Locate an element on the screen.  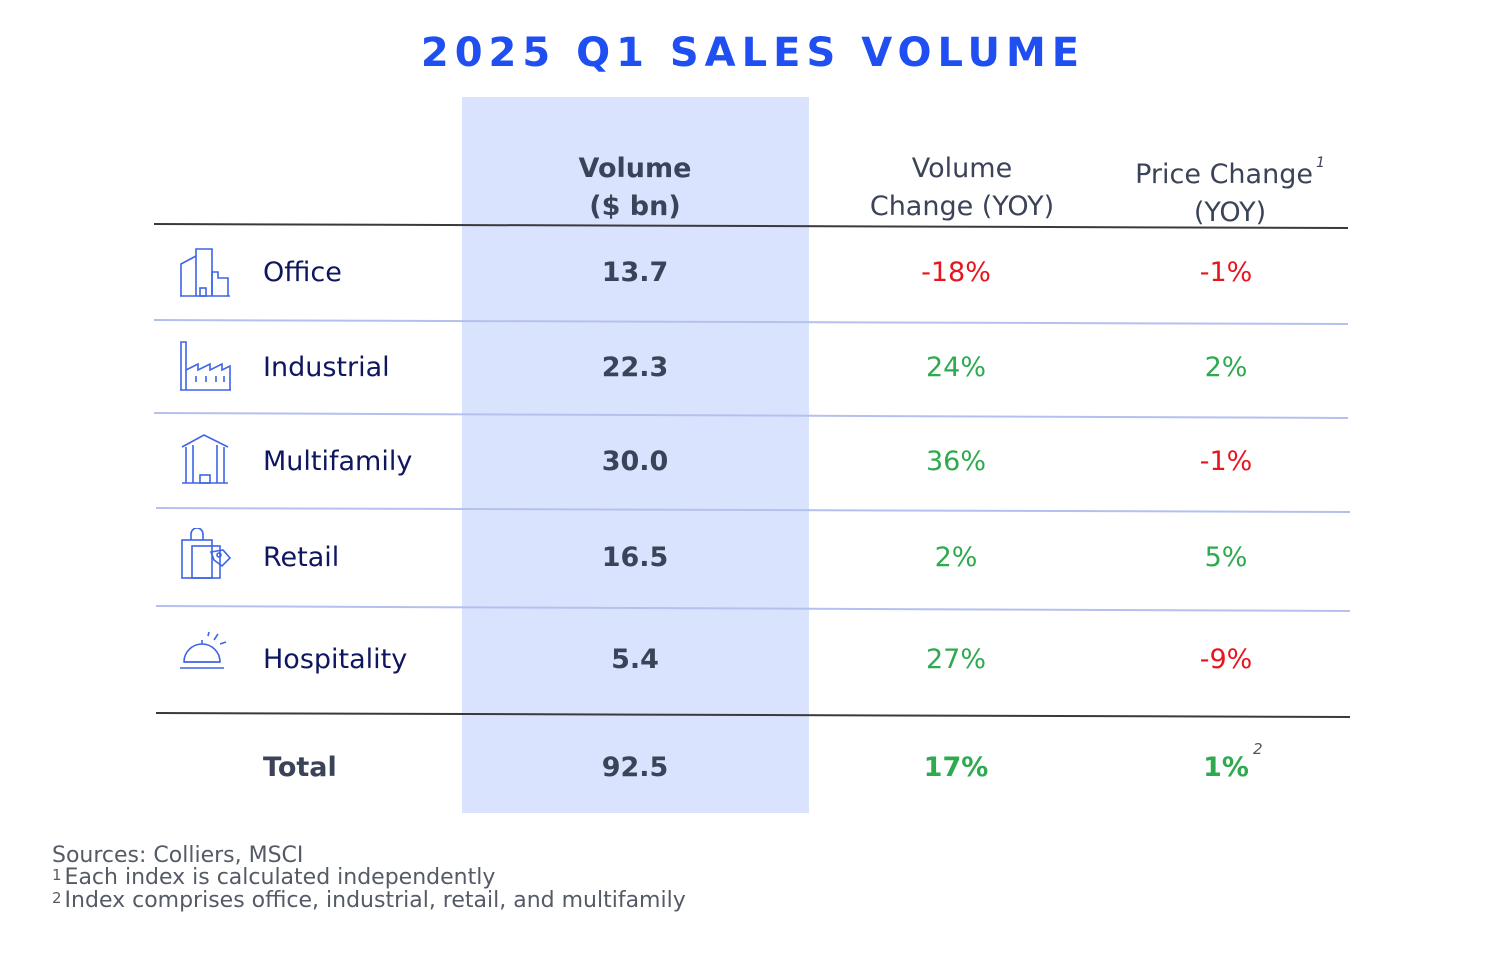
cell-pchange-hospitality: -9% is located at coordinates (1226, 659).